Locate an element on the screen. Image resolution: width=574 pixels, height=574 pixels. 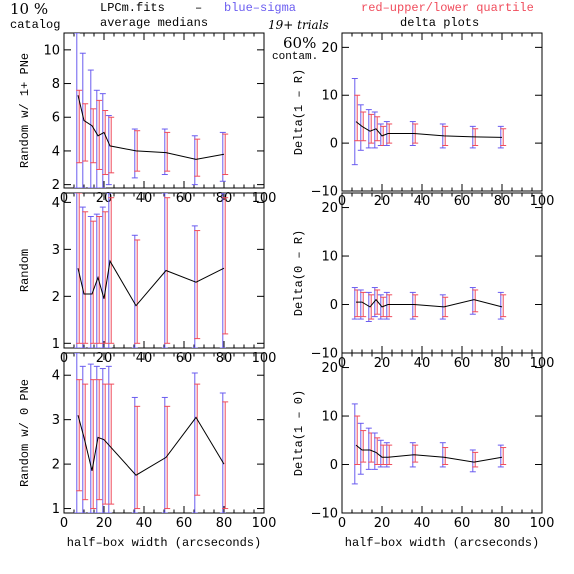
y-tick-label: 6 is located at coordinates (56, 118).